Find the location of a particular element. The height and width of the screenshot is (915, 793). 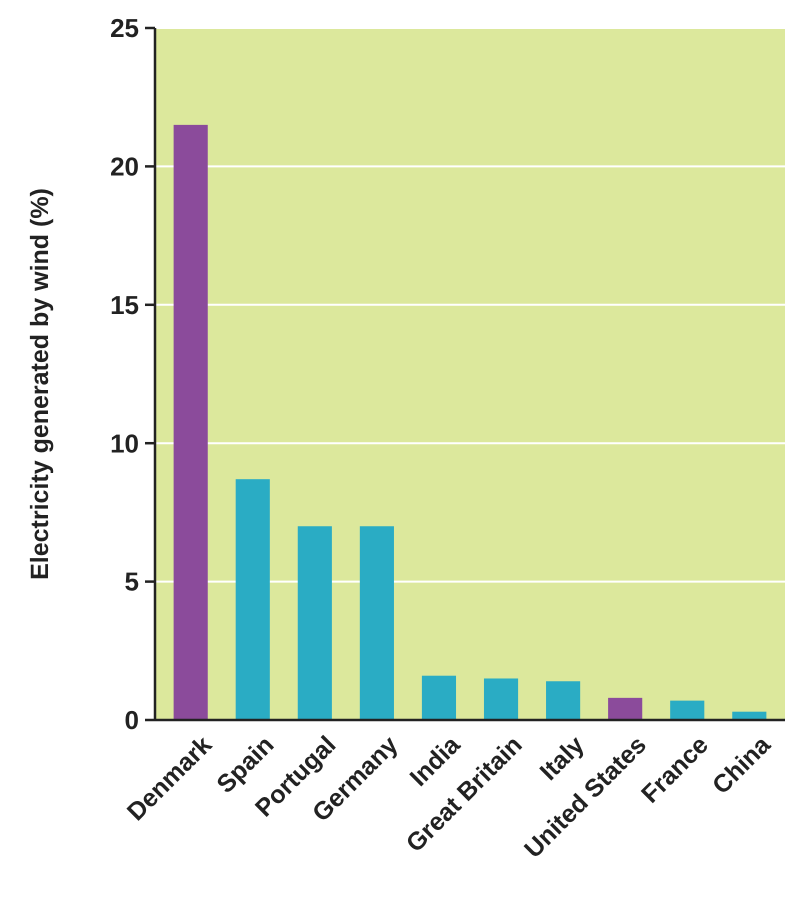

y-tick-label: 20 is located at coordinates (124, 167).